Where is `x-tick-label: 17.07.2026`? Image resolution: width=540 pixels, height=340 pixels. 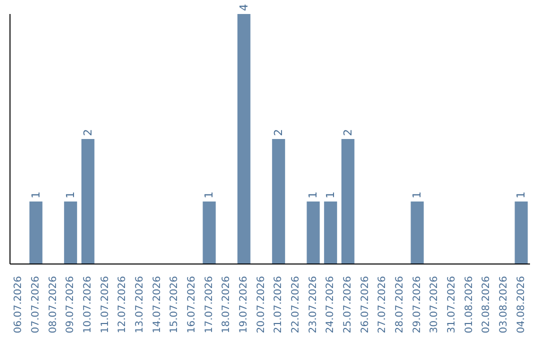
x-tick-label: 17.07.2026 is located at coordinates (209, 305).